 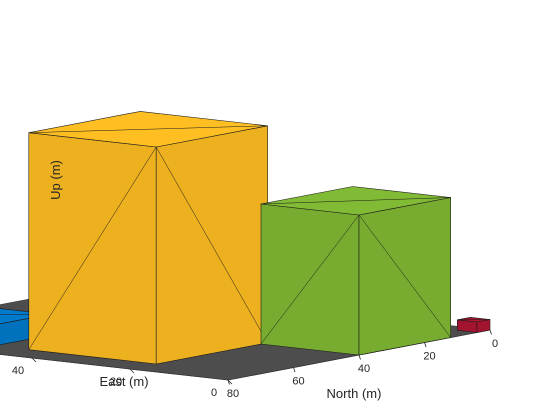 What do you see at coordinates (92, 248) in the screenshot?
I see `yellow-building-side-diagonal` at bounding box center [92, 248].